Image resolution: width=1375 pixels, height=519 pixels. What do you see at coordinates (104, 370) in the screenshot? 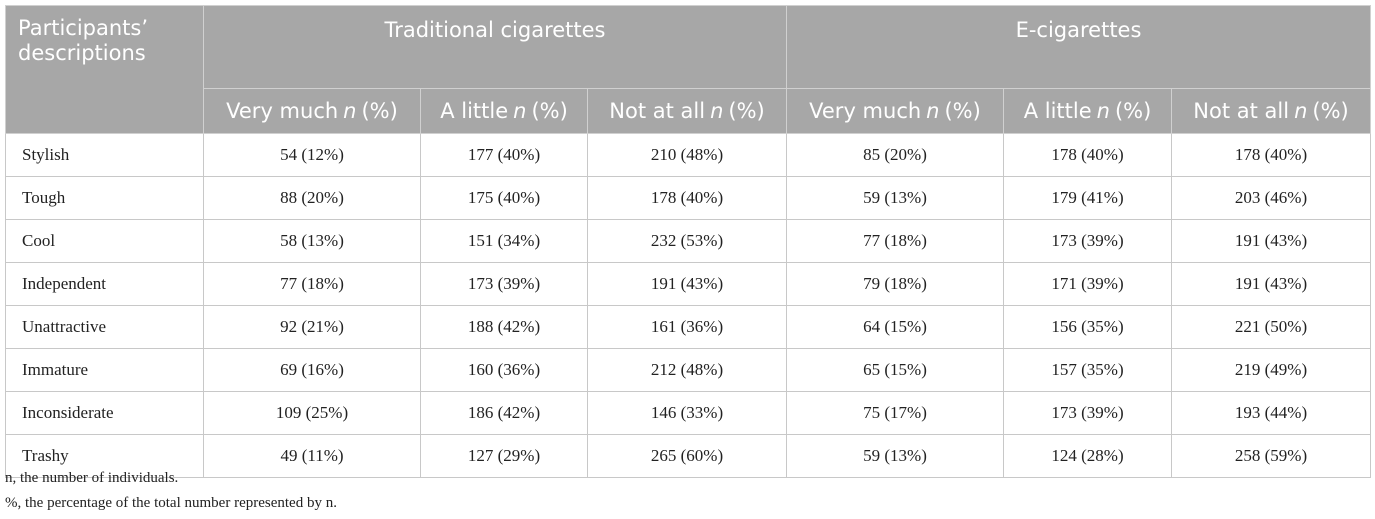
I see `row-label: Immature` at bounding box center [104, 370].